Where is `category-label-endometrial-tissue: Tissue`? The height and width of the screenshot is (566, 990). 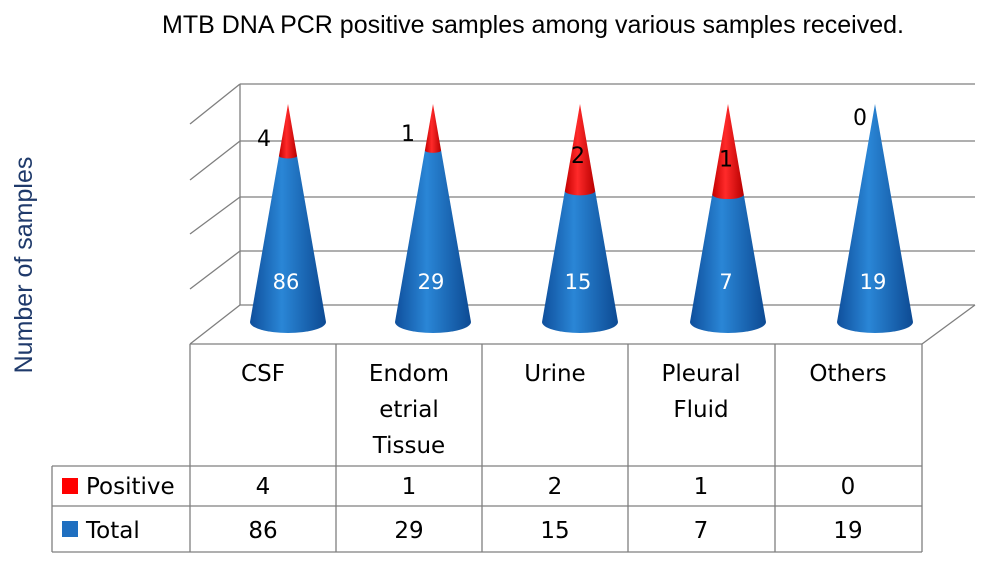
category-label-endometrial-tissue: Tissue is located at coordinates (408, 446).